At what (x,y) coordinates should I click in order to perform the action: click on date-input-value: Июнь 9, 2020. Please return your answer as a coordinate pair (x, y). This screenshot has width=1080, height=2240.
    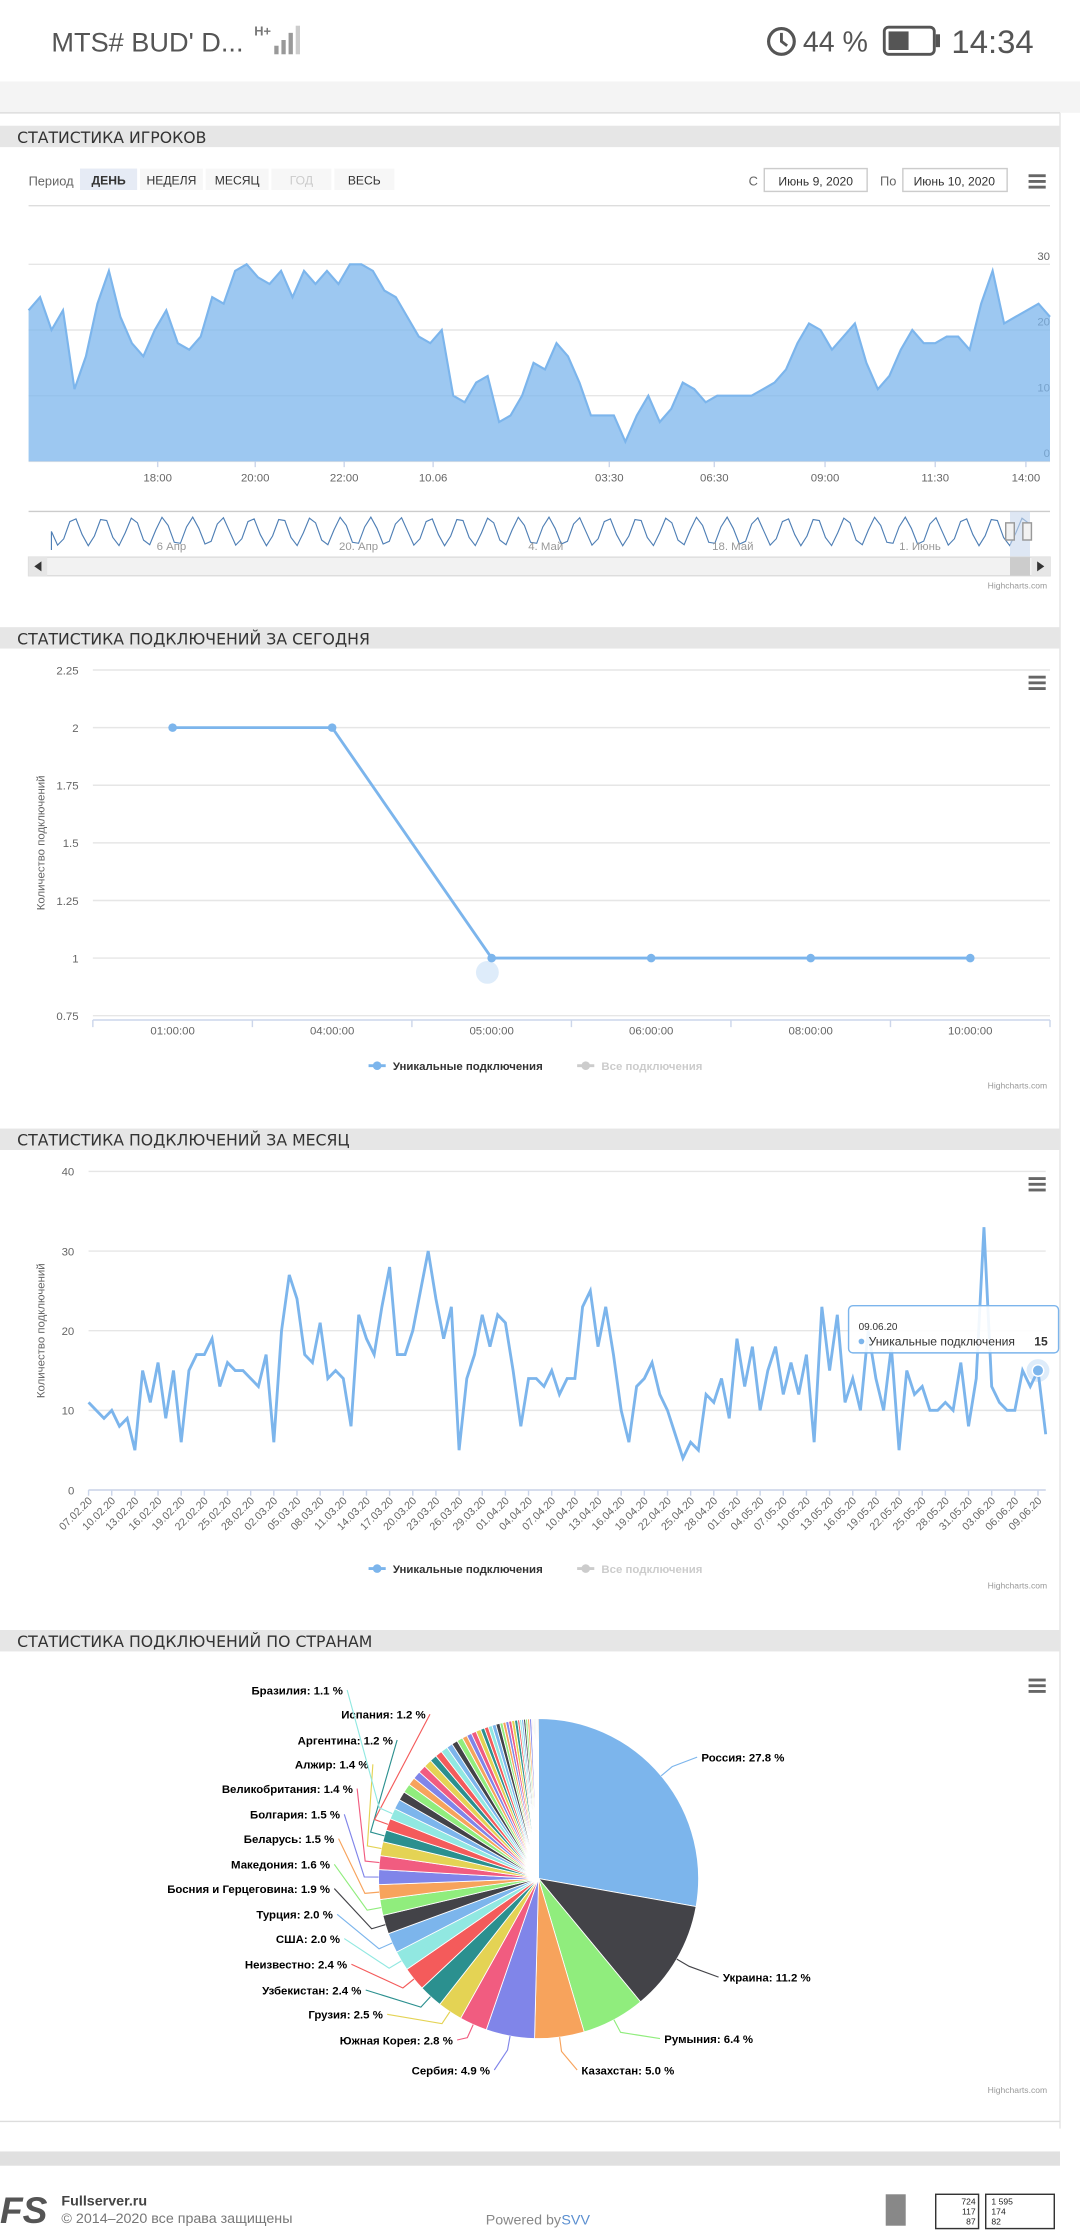
    Looking at the image, I should click on (815, 182).